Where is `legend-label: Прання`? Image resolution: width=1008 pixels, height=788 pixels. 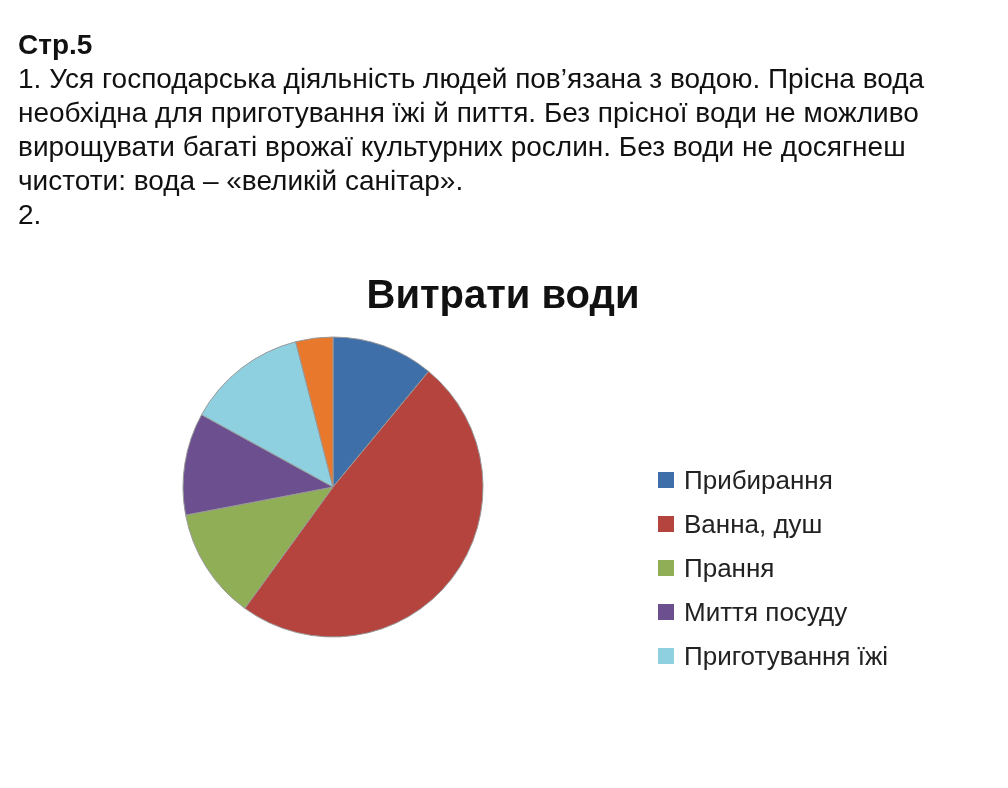 legend-label: Прання is located at coordinates (729, 568).